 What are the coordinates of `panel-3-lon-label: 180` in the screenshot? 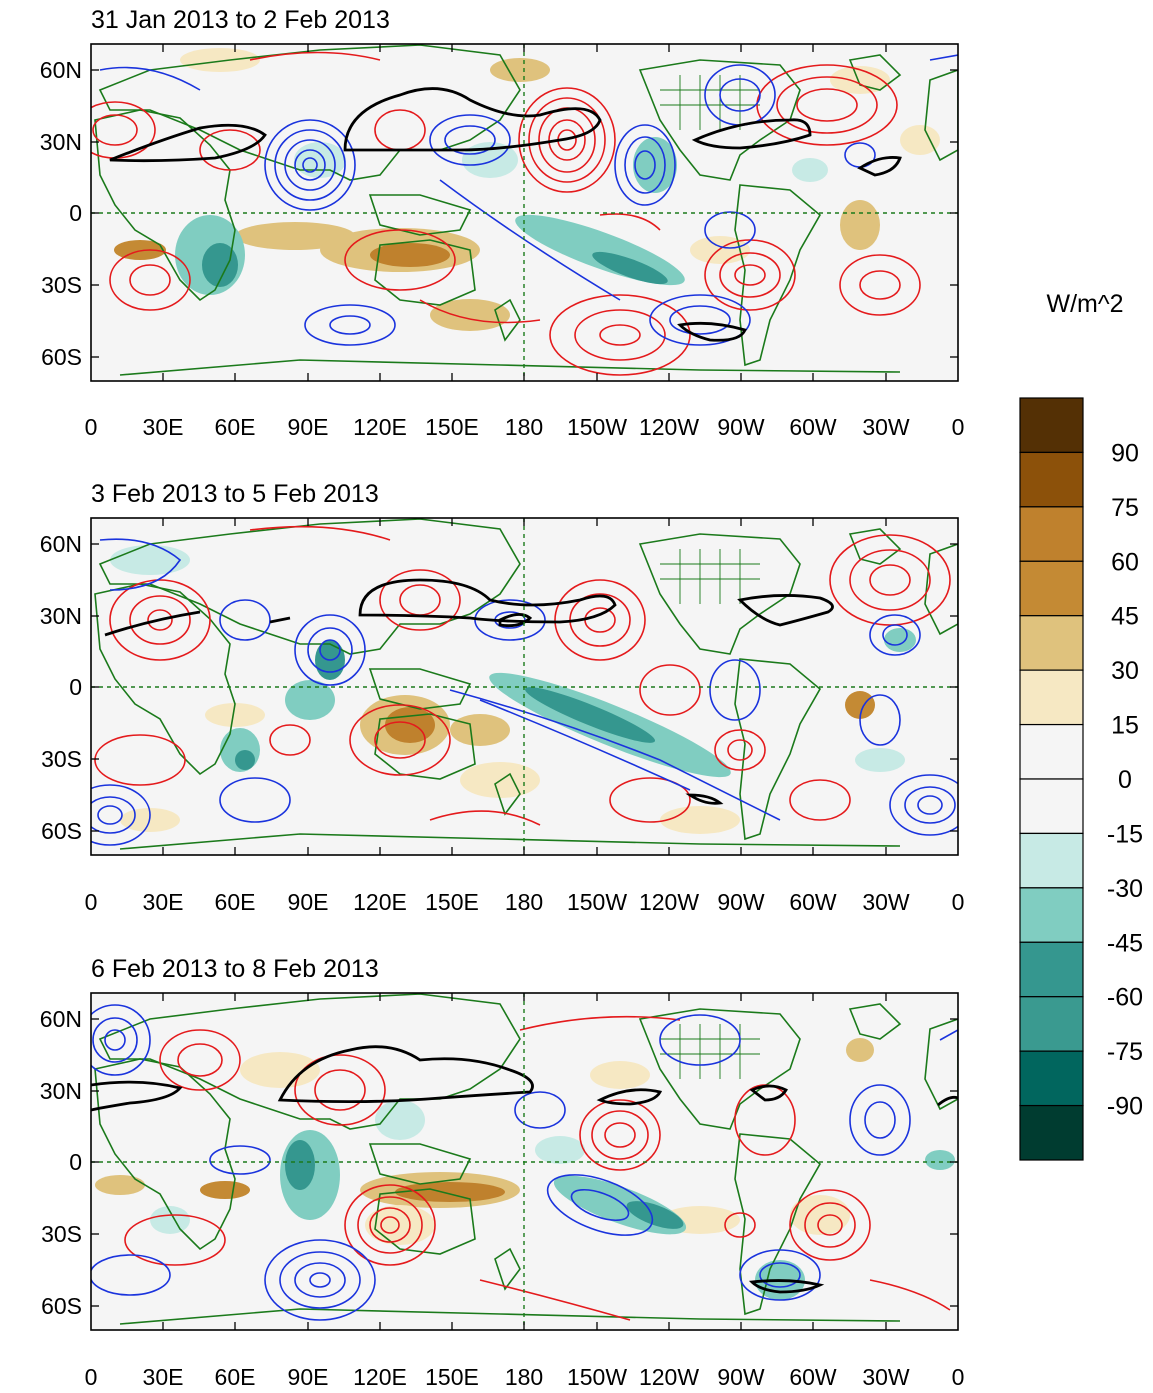 It's located at (524, 1377).